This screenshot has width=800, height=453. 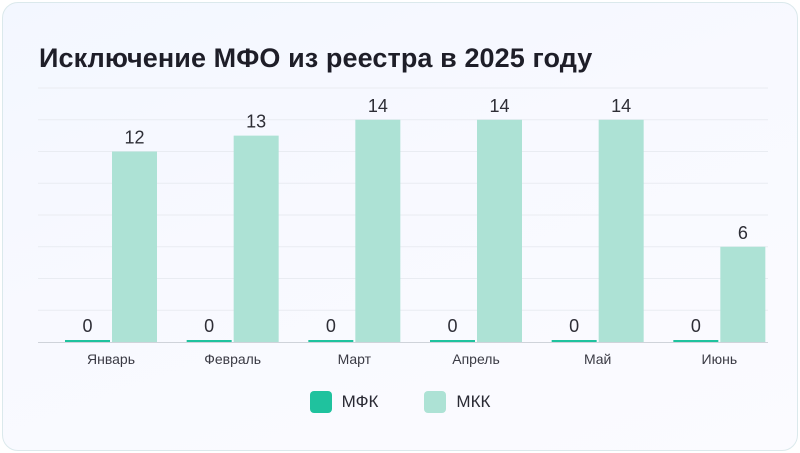 What do you see at coordinates (355, 359) in the screenshot?
I see `category-label: Март` at bounding box center [355, 359].